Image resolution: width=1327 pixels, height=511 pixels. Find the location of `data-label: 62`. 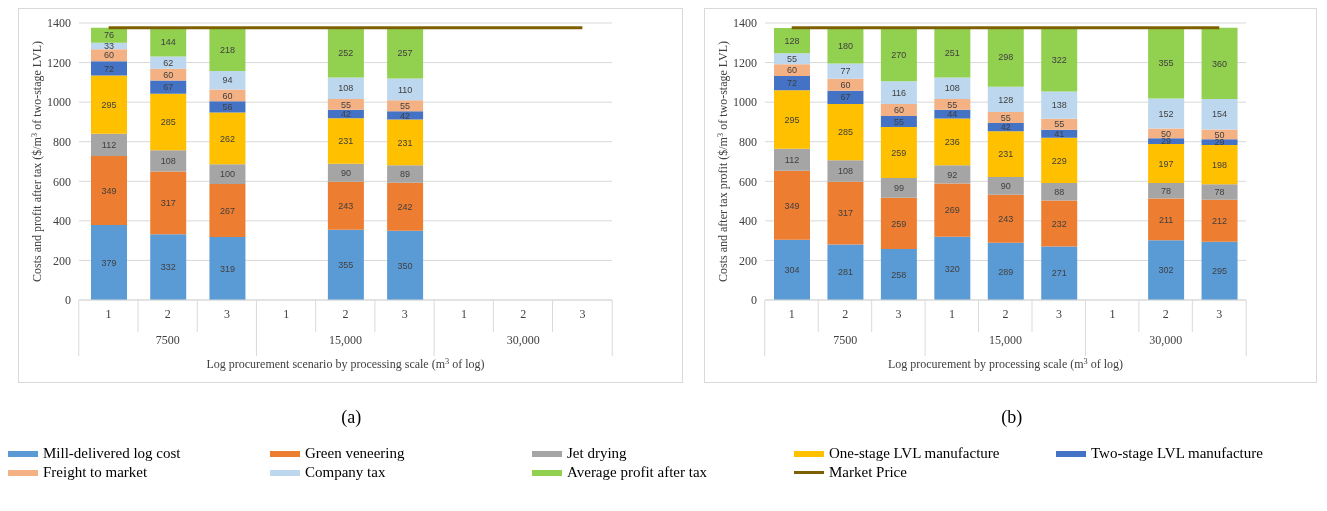

data-label: 62 is located at coordinates (168, 62).